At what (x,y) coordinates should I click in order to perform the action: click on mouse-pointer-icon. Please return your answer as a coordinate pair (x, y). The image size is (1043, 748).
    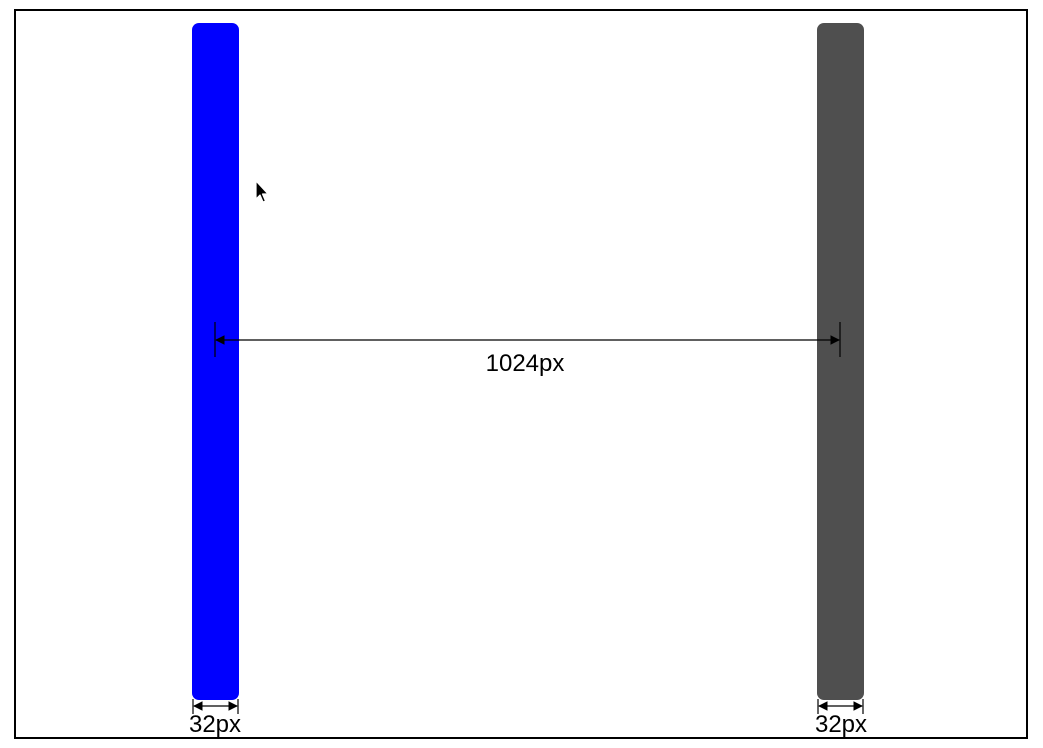
    Looking at the image, I should click on (262, 191).